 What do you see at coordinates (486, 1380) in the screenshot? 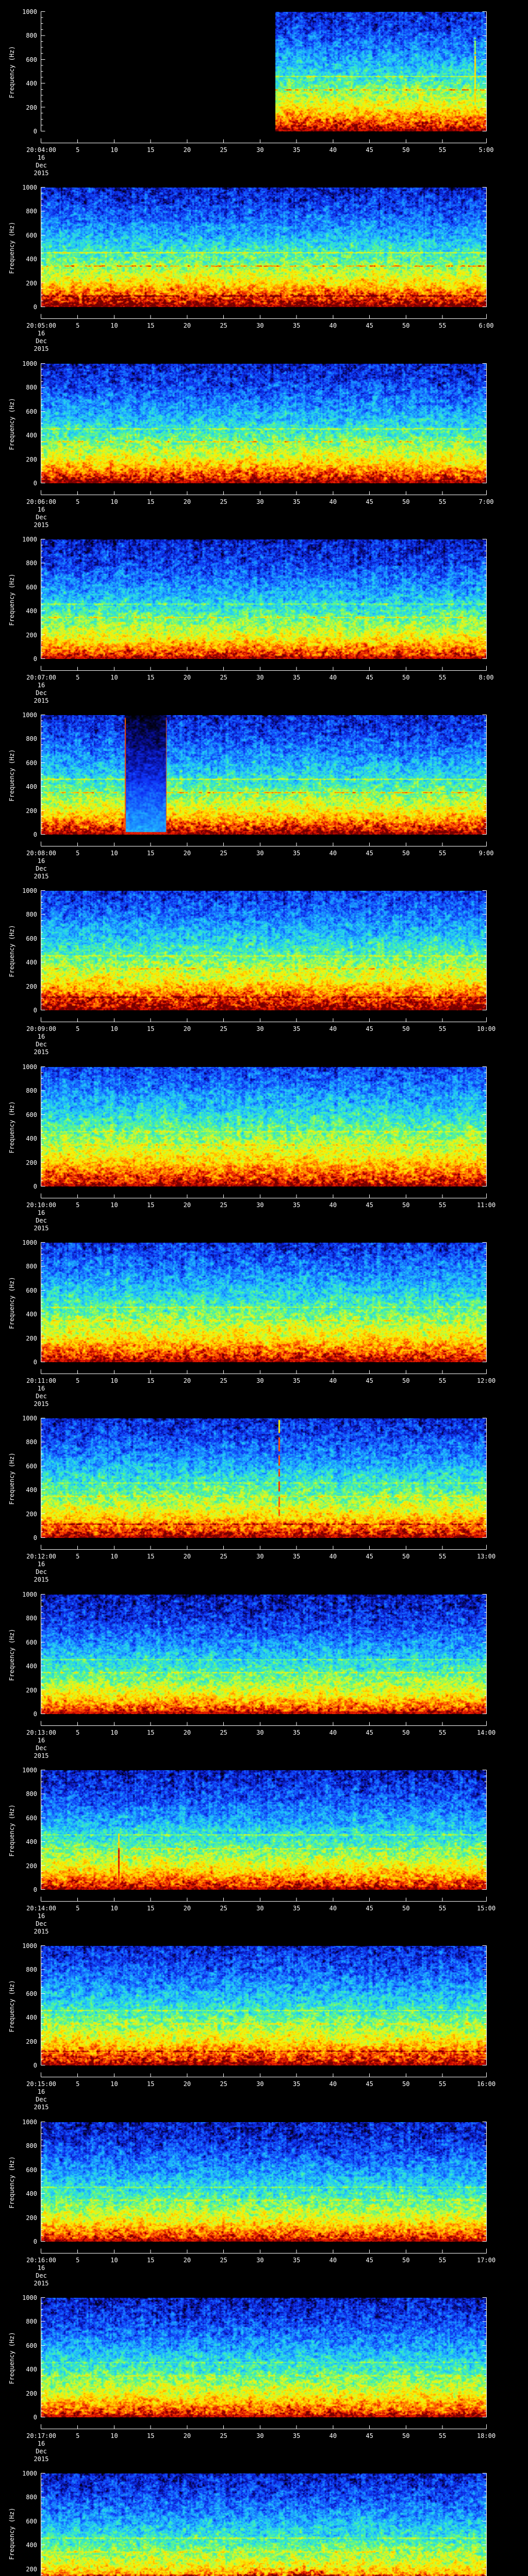
I see `x-end-time-label: 12:00` at bounding box center [486, 1380].